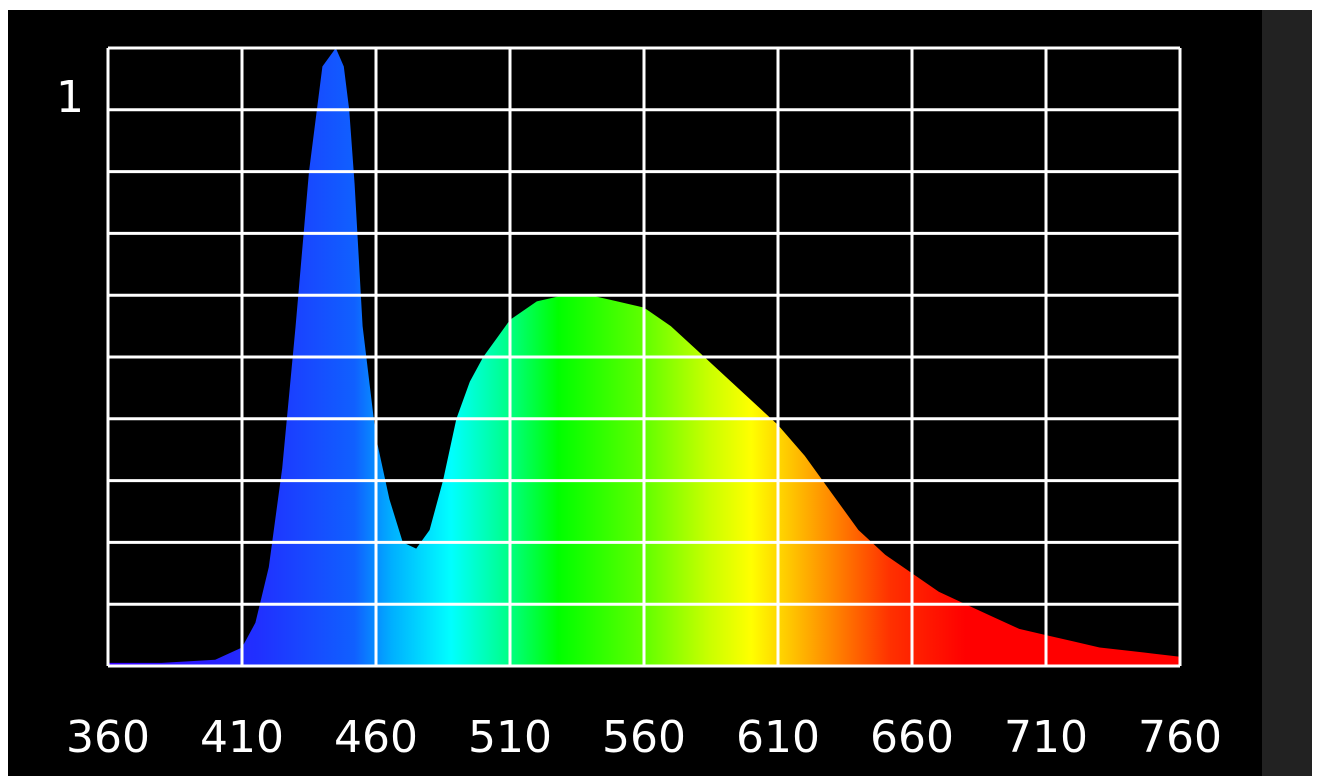 The width and height of the screenshot is (1319, 776). I want to click on x-tick-label: 560, so click(644, 737).